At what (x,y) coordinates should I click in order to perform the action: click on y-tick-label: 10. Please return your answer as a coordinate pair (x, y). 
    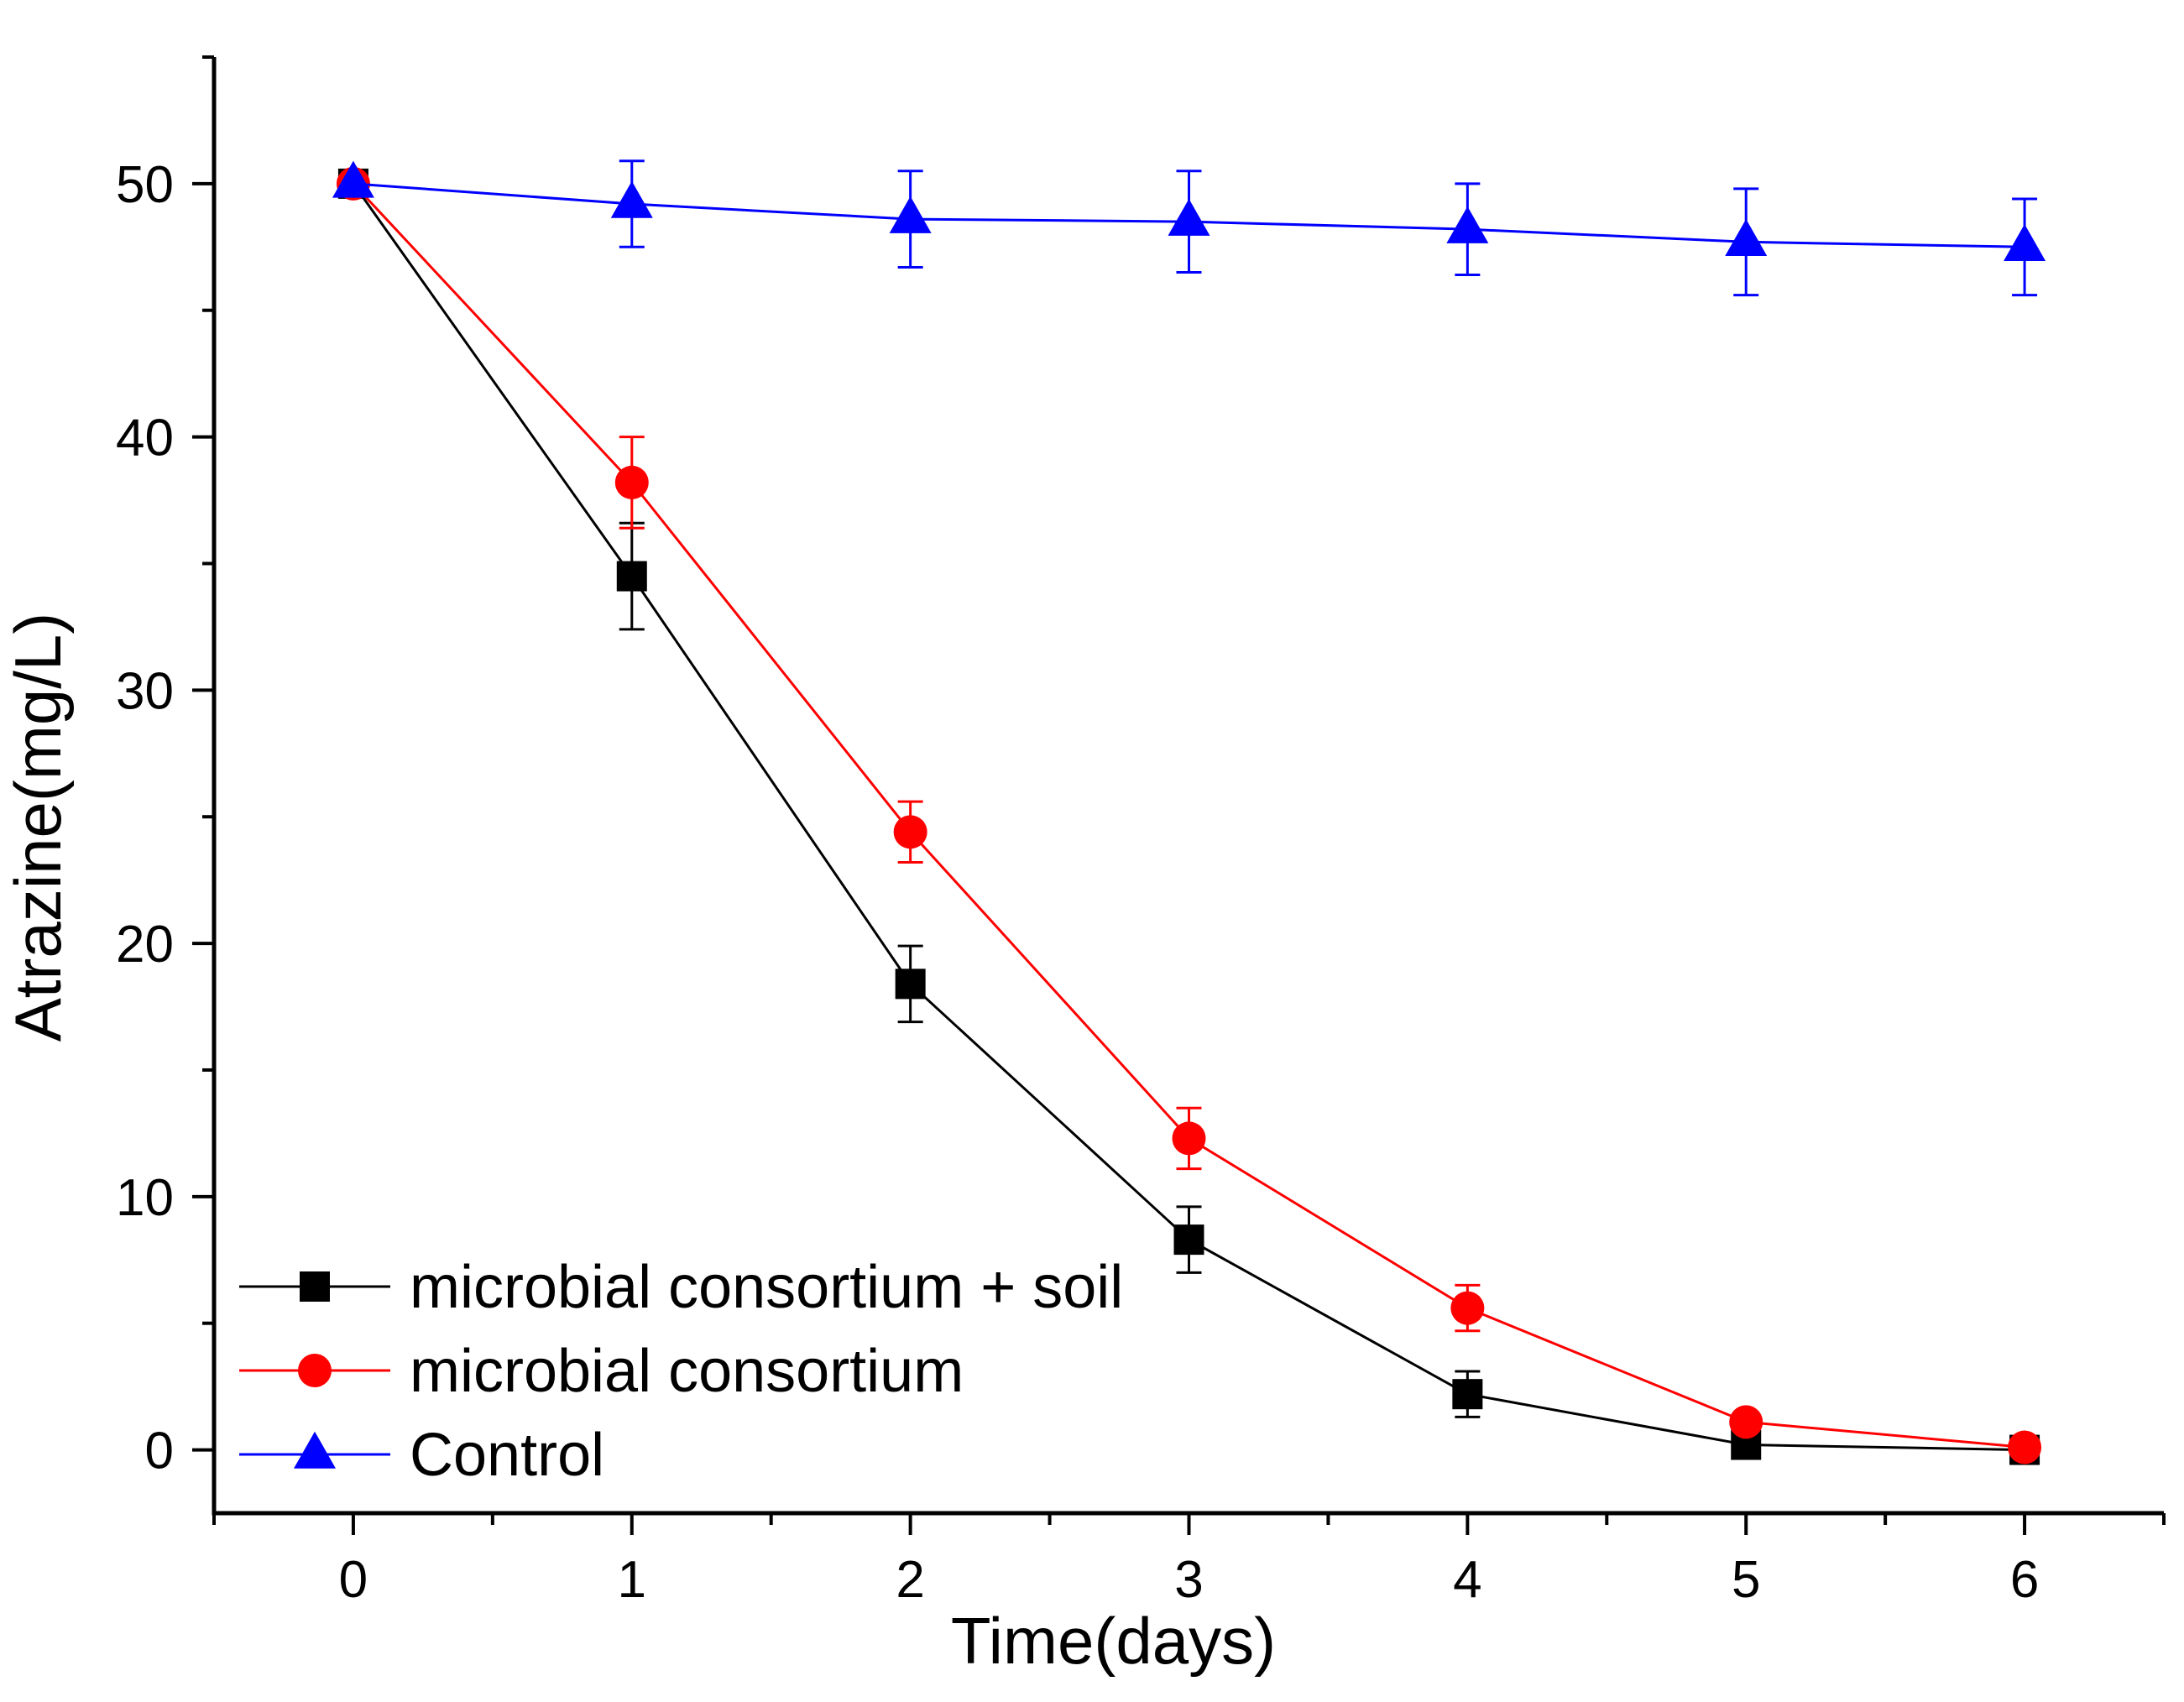
    Looking at the image, I should click on (145, 1198).